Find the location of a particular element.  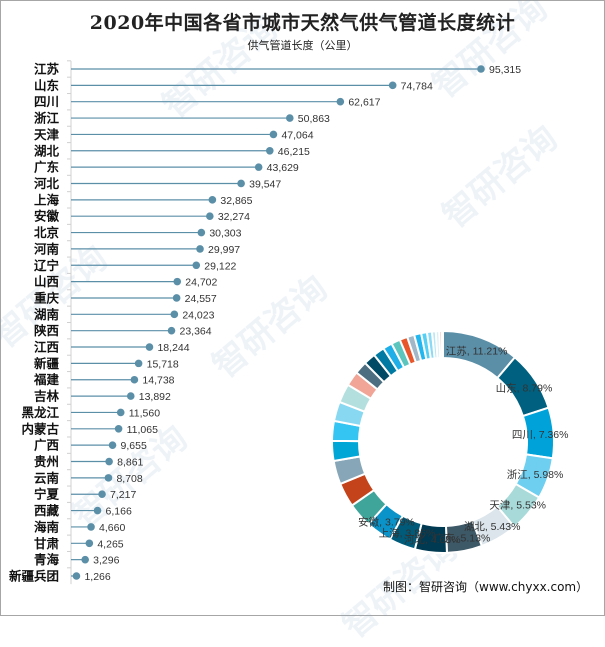

value-label: 18,244 is located at coordinates (173, 348).